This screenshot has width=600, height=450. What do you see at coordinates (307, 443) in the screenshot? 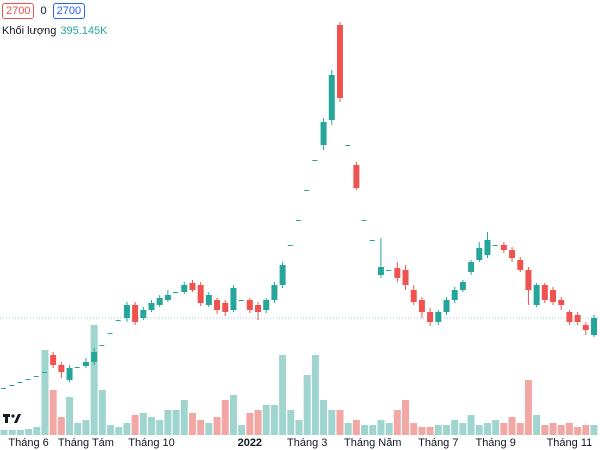
I see `x-tick-label: Tháng 3` at bounding box center [307, 443].